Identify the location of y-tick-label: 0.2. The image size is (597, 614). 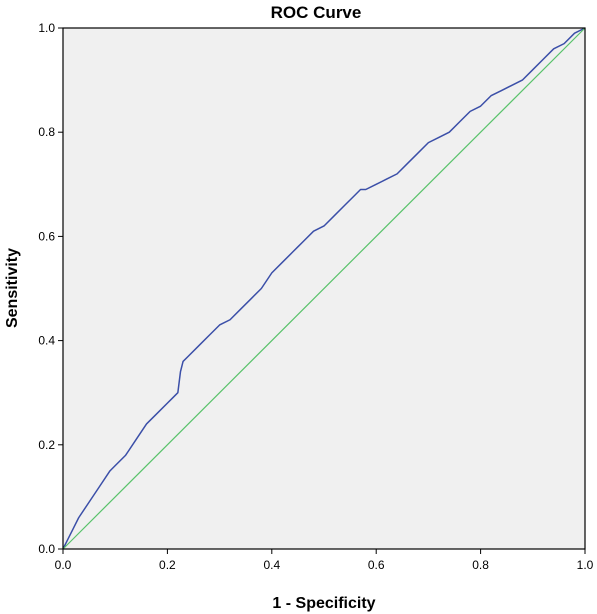
(46, 445).